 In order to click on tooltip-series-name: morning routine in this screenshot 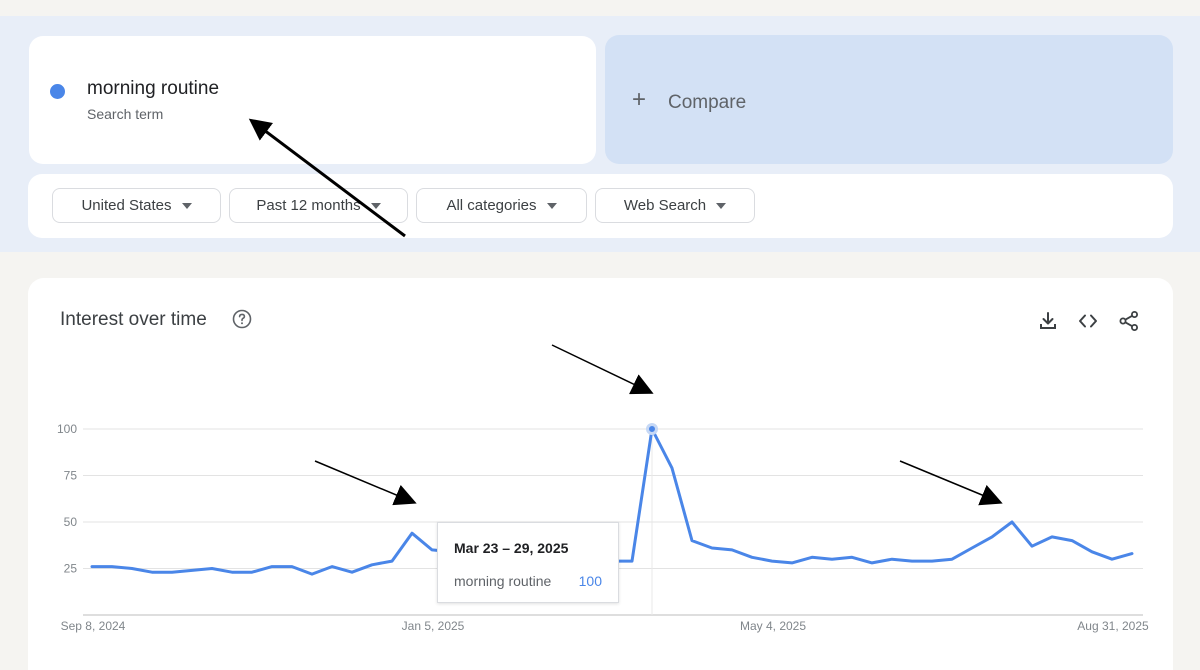, I will do `click(503, 581)`.